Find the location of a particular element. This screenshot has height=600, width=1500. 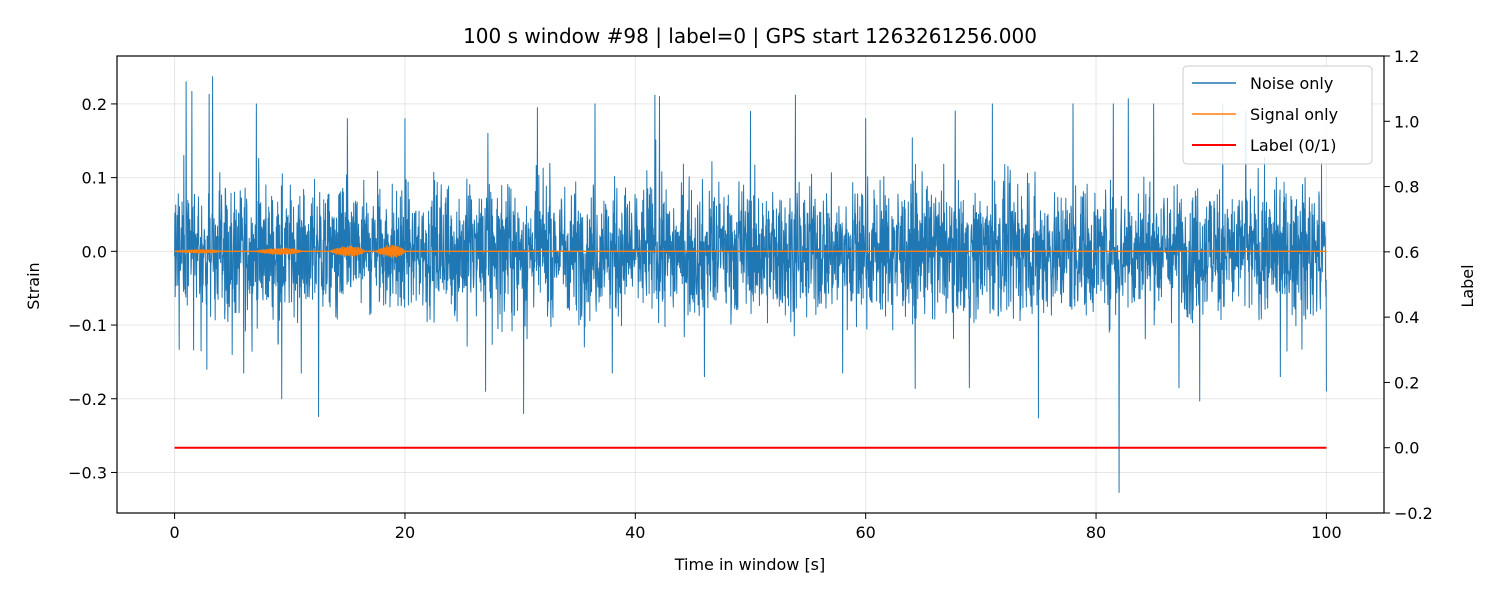

y2-tick-label: 0.4 is located at coordinates (1406, 317).